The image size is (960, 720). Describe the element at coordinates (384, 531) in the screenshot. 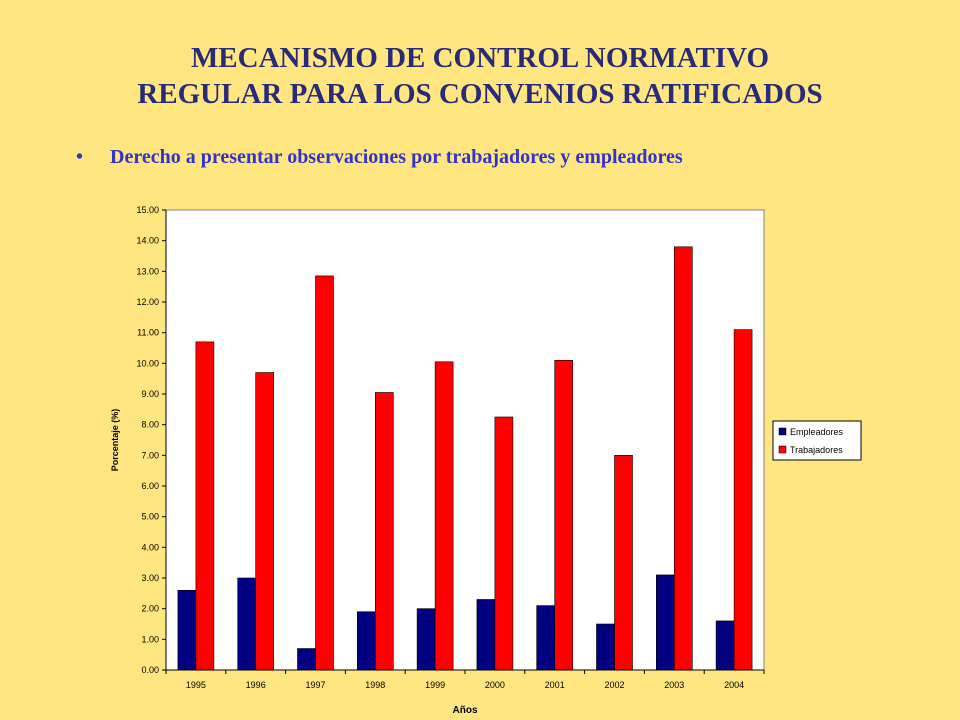

I see `bar-trabajadores-1998` at that location.